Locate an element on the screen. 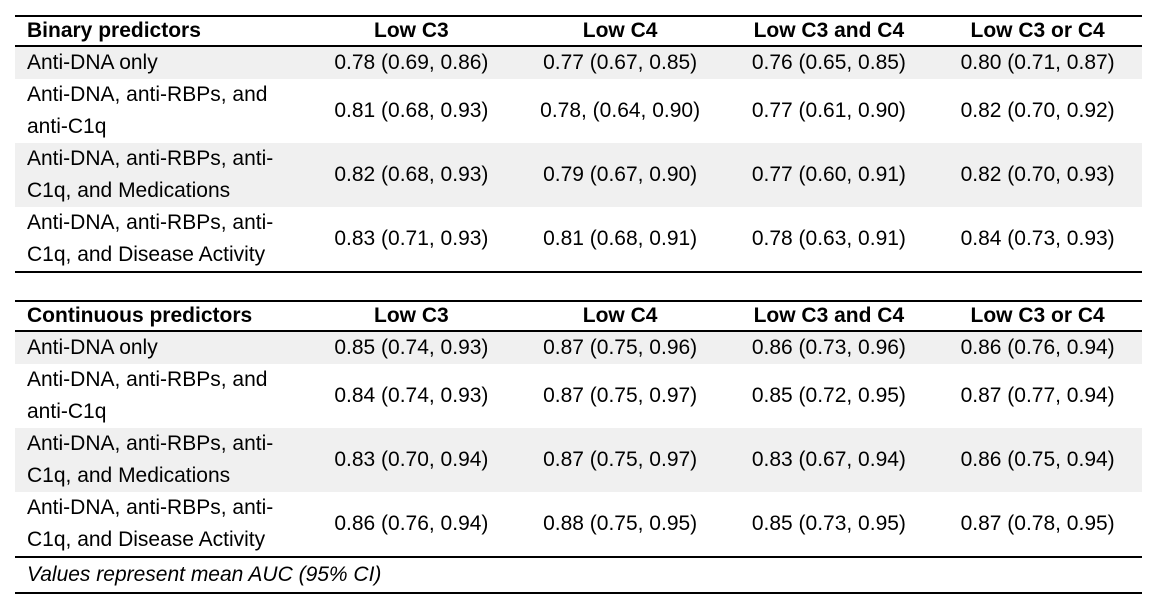  auc-value-cell: 0.83 (0.67, 0.94) is located at coordinates (828, 459).